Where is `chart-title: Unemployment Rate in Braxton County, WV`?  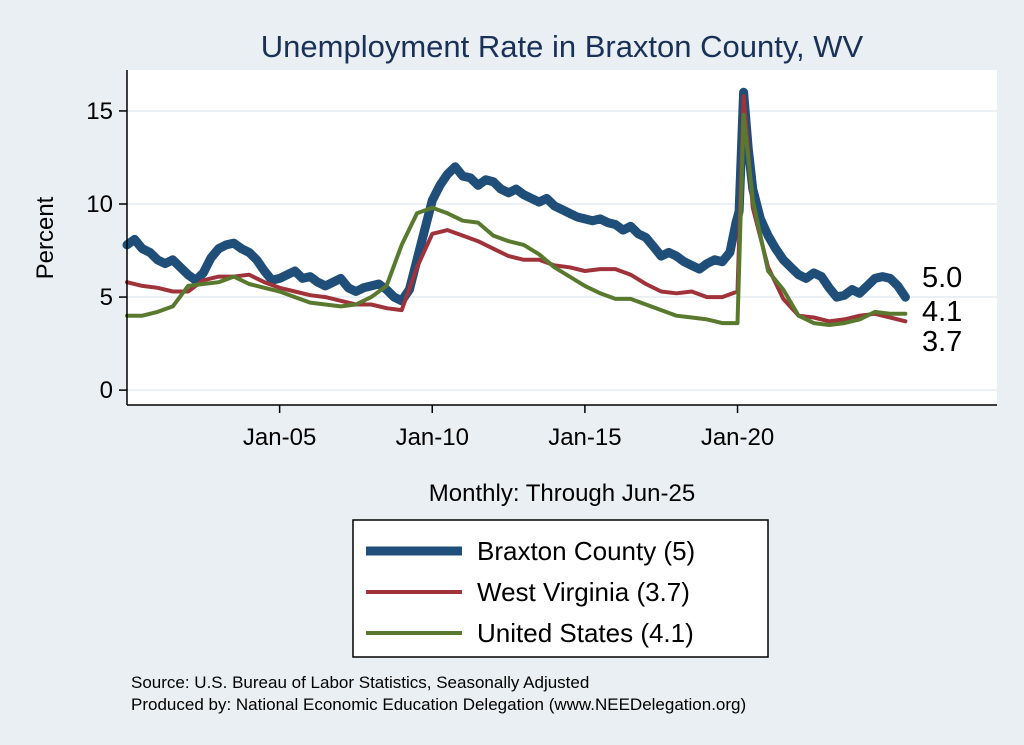 chart-title: Unemployment Rate in Braxton County, WV is located at coordinates (562, 46).